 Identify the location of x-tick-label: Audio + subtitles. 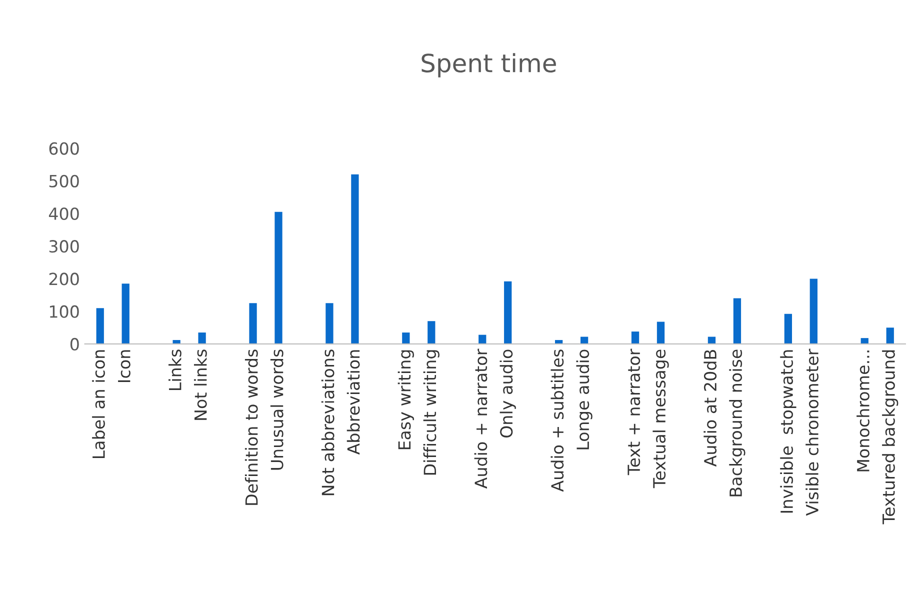
(557, 421).